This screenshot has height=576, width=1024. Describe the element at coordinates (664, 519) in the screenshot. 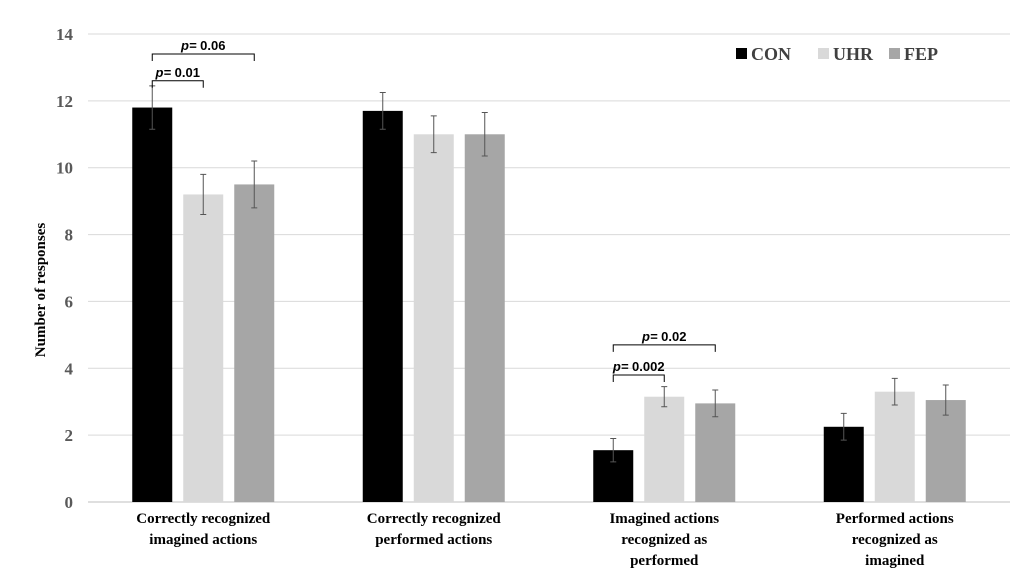

I see `category-label: Imagined actions` at that location.